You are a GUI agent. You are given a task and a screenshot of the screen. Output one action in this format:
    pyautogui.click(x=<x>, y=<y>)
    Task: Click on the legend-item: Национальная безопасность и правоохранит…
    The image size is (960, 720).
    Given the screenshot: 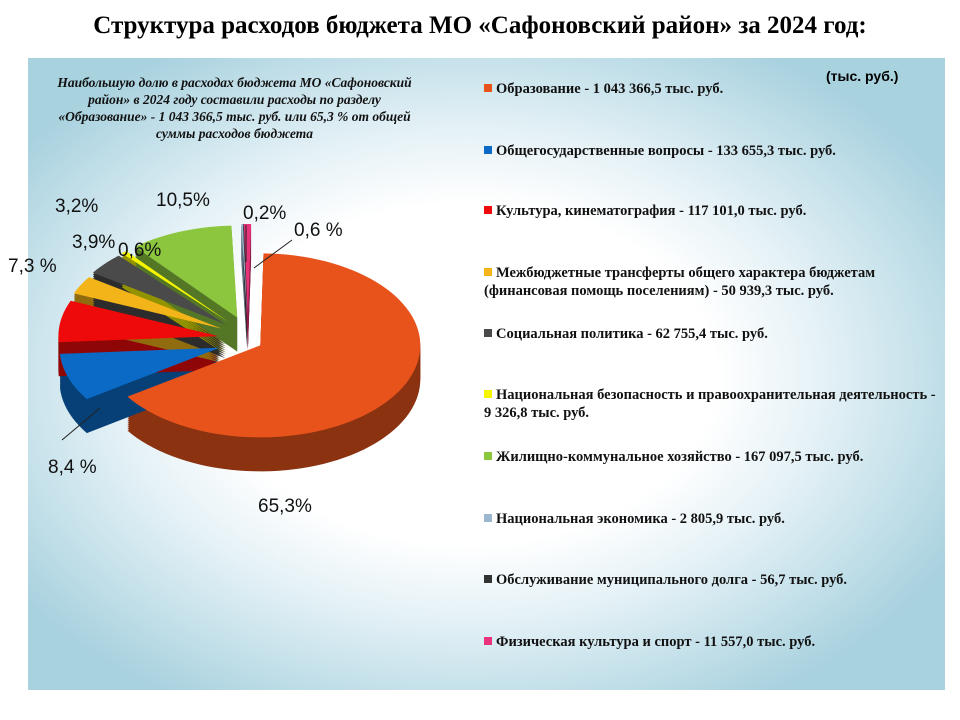 What is the action you would take?
    pyautogui.click(x=714, y=404)
    